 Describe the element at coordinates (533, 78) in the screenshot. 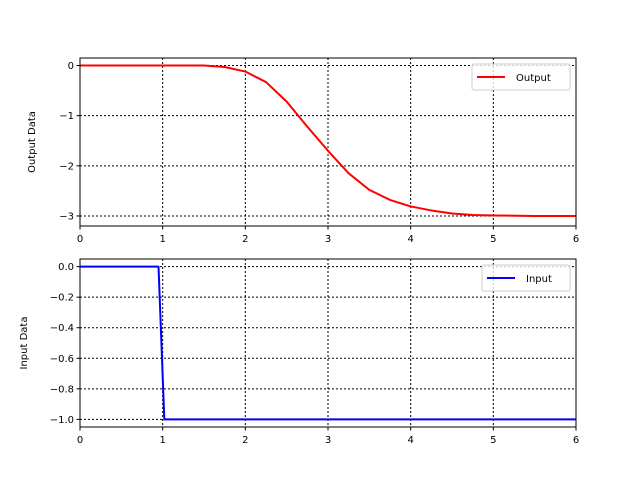

I see `legend-label-output: Output` at that location.